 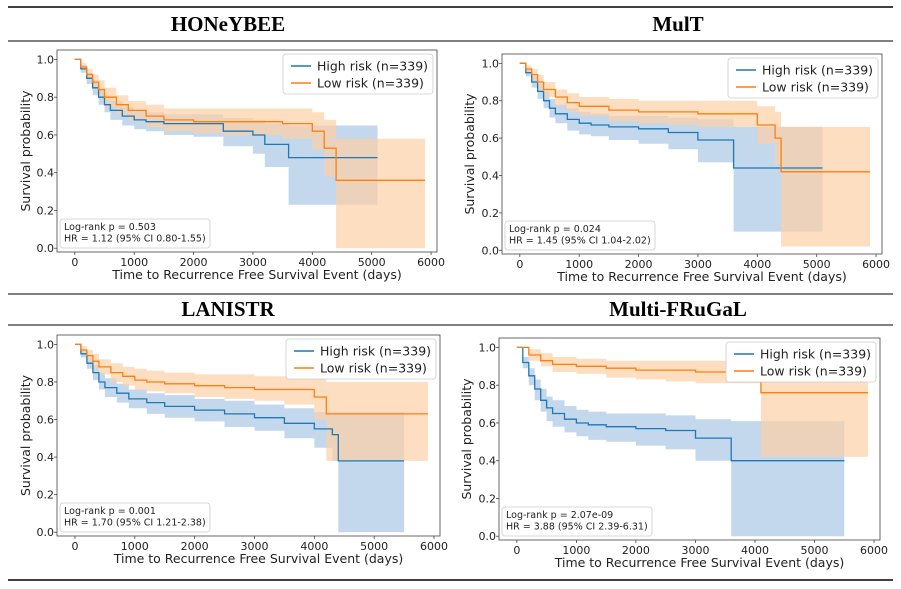 I want to click on chart-title: MulT, so click(x=677, y=24).